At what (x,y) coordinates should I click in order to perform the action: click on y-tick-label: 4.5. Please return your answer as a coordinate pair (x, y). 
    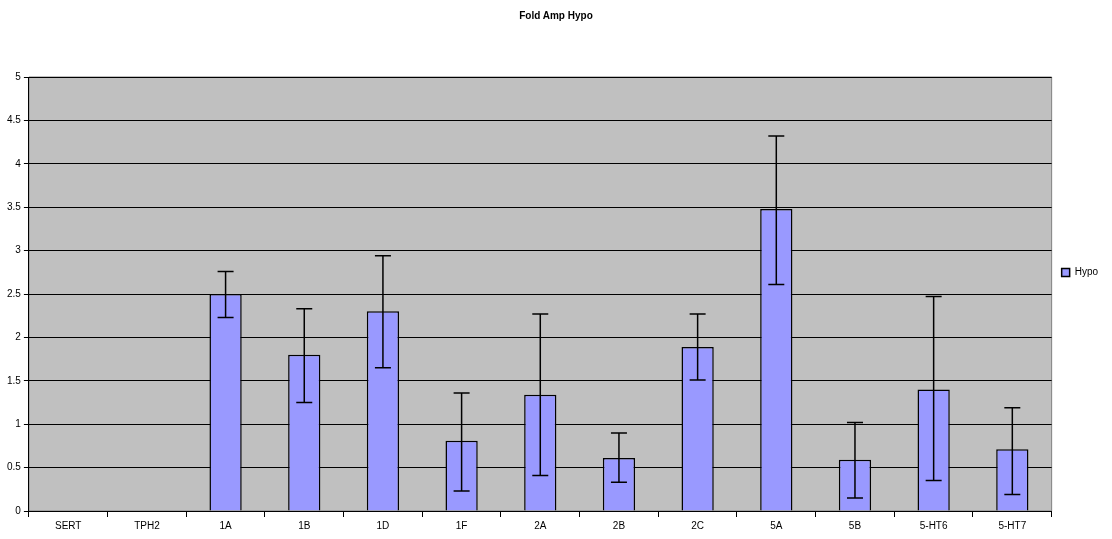
    Looking at the image, I should click on (14, 120).